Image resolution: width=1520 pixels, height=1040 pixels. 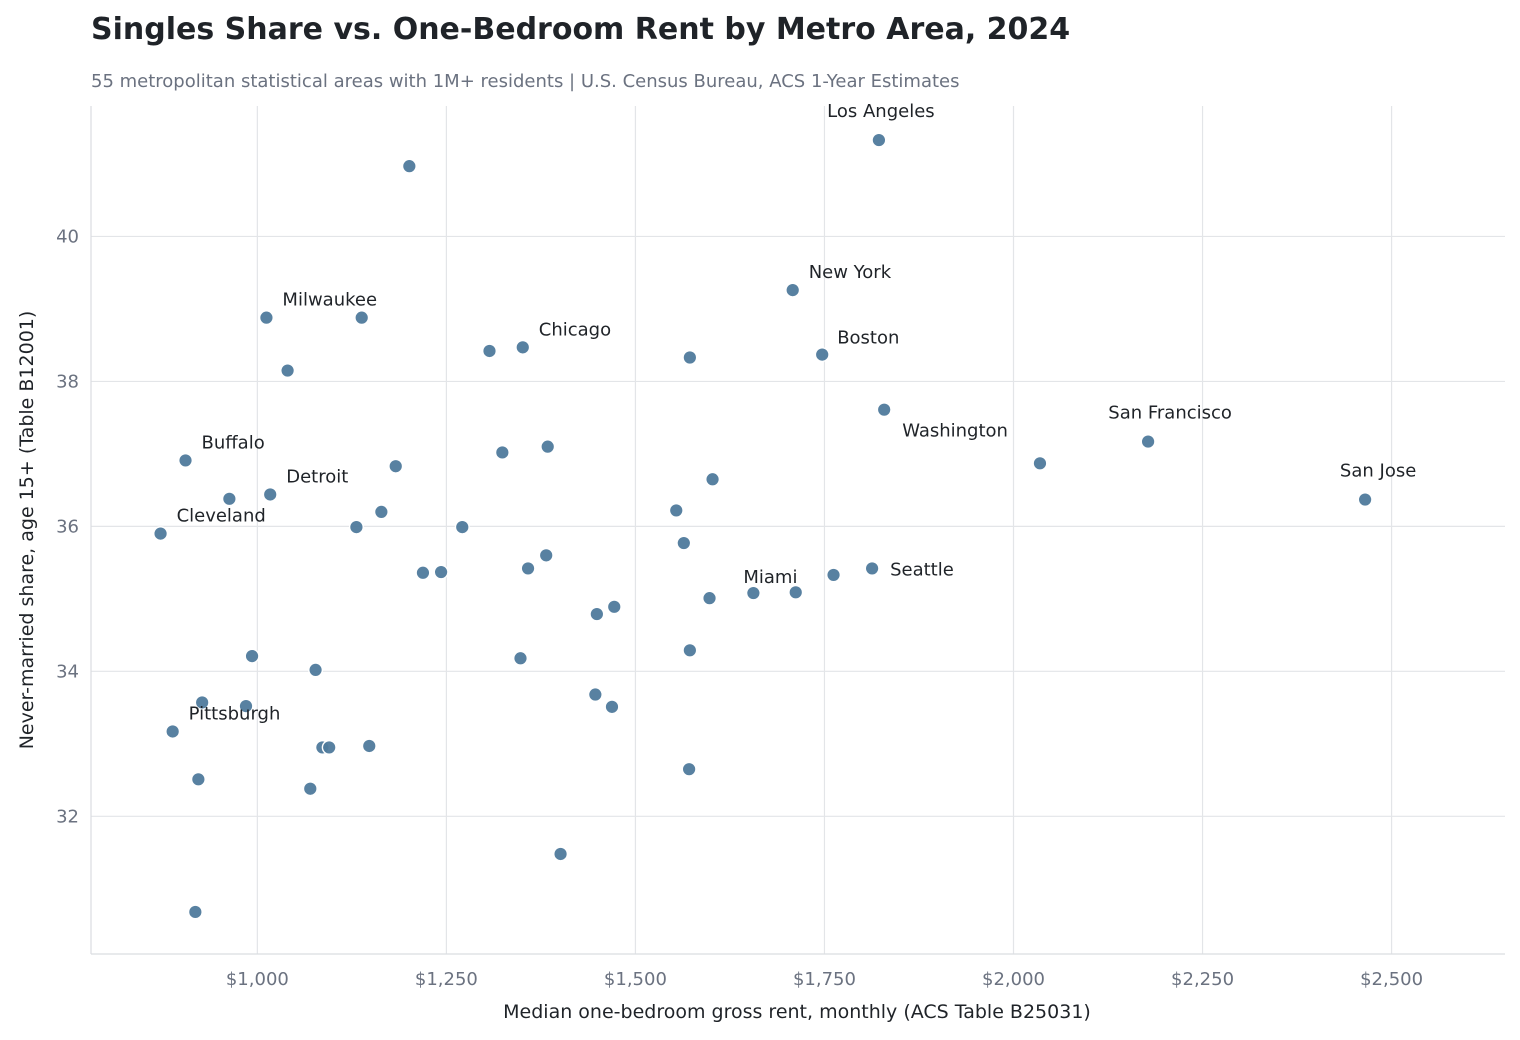 What do you see at coordinates (1013, 979) in the screenshot?
I see `x-tick-label: $2,000` at bounding box center [1013, 979].